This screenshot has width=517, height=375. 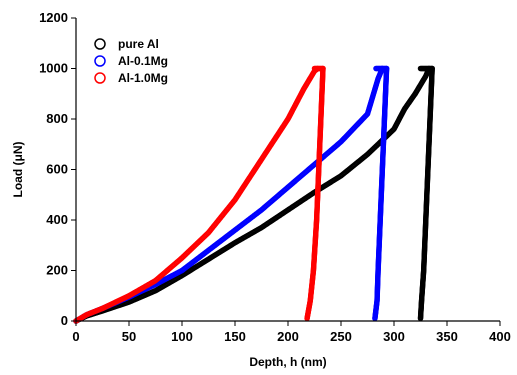 What do you see at coordinates (53, 17) in the screenshot?
I see `y-tick-label: 1200` at bounding box center [53, 17].